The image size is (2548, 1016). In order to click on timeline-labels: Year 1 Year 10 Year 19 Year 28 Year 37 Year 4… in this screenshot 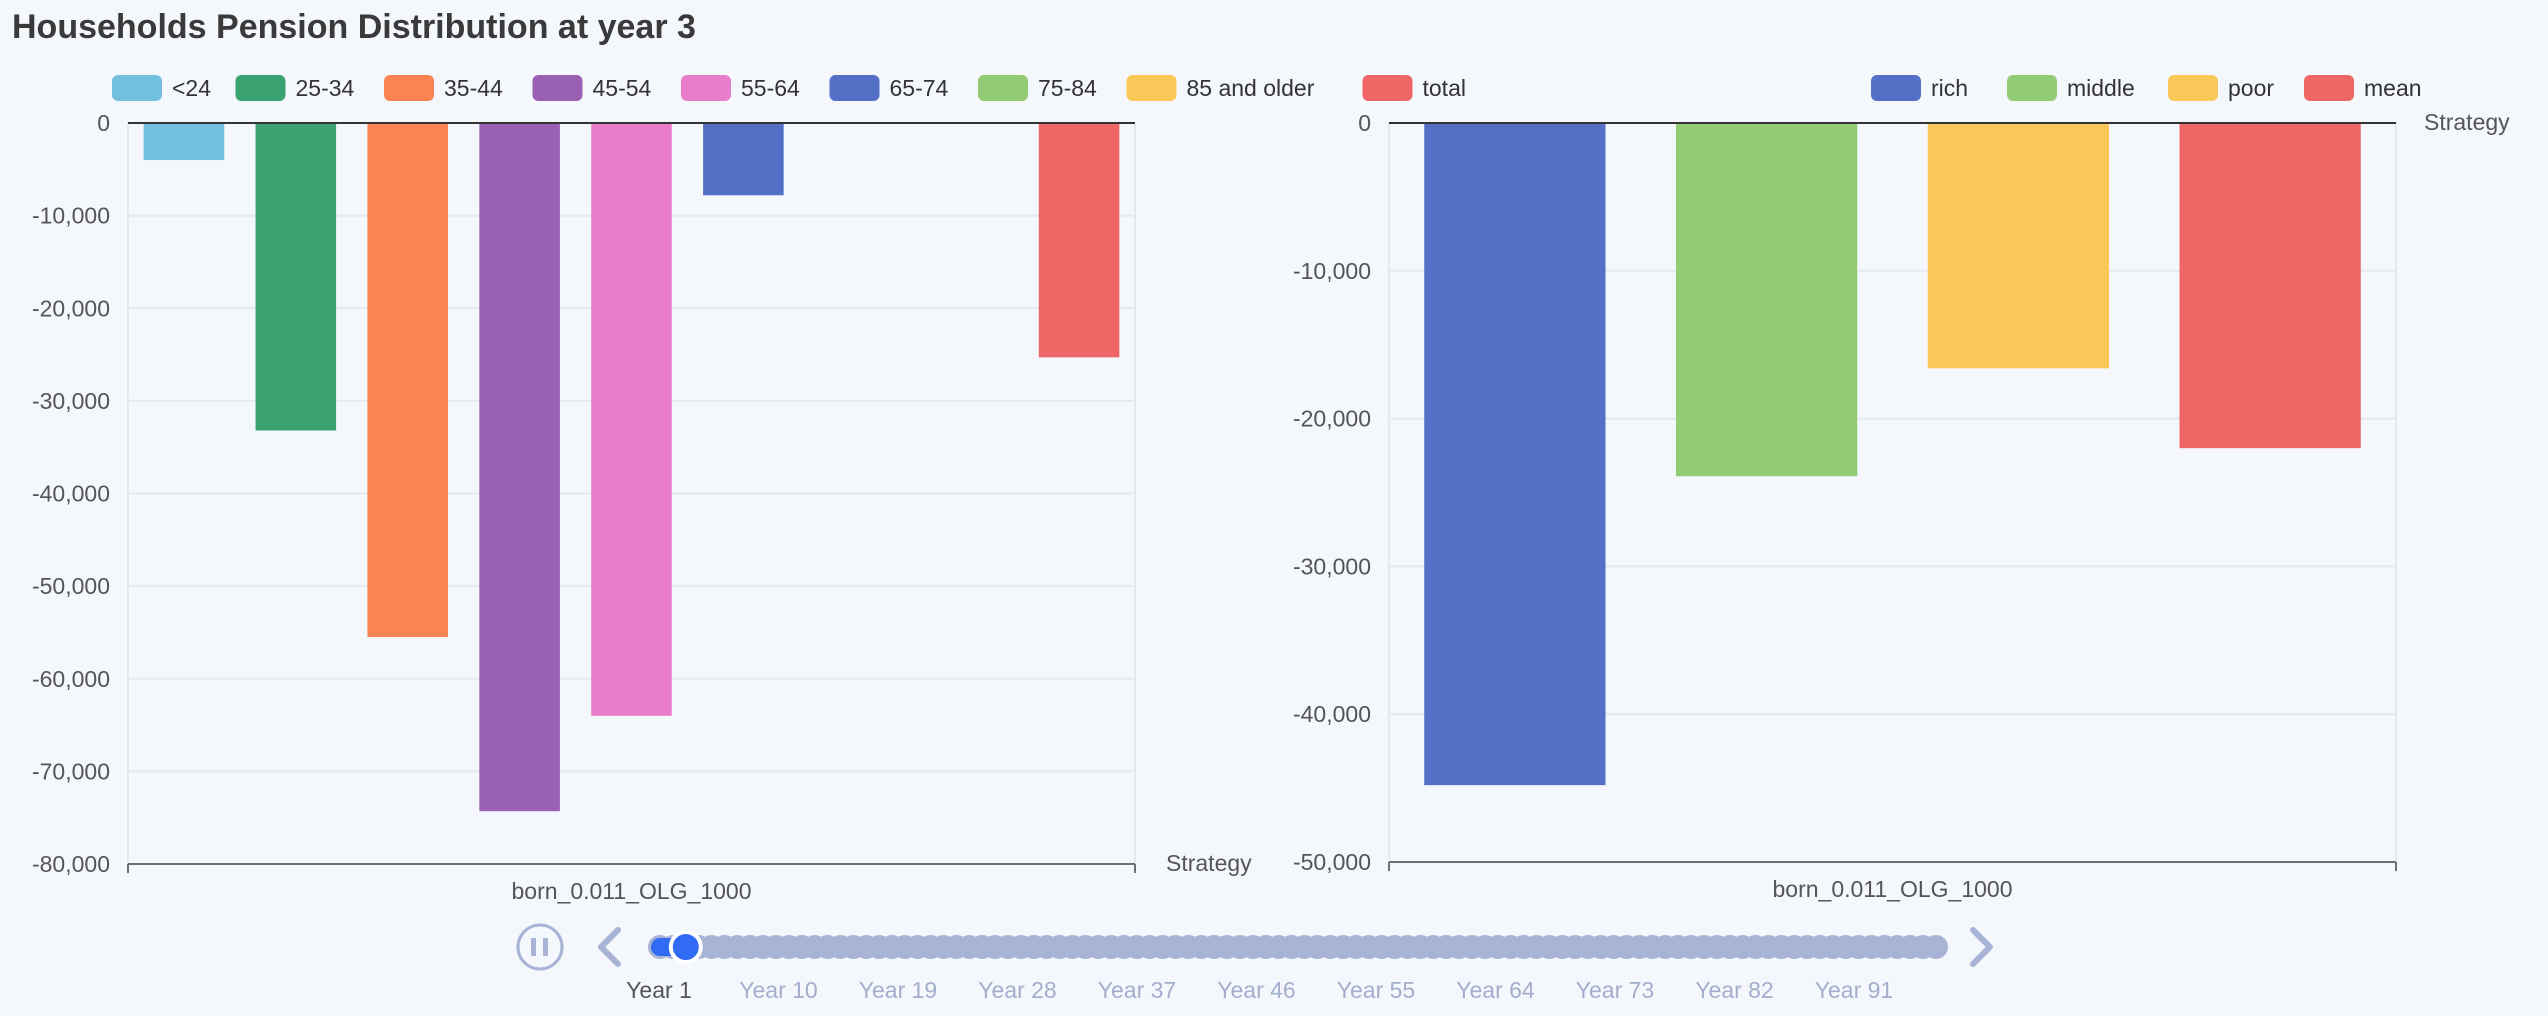, I will do `click(1259, 990)`.